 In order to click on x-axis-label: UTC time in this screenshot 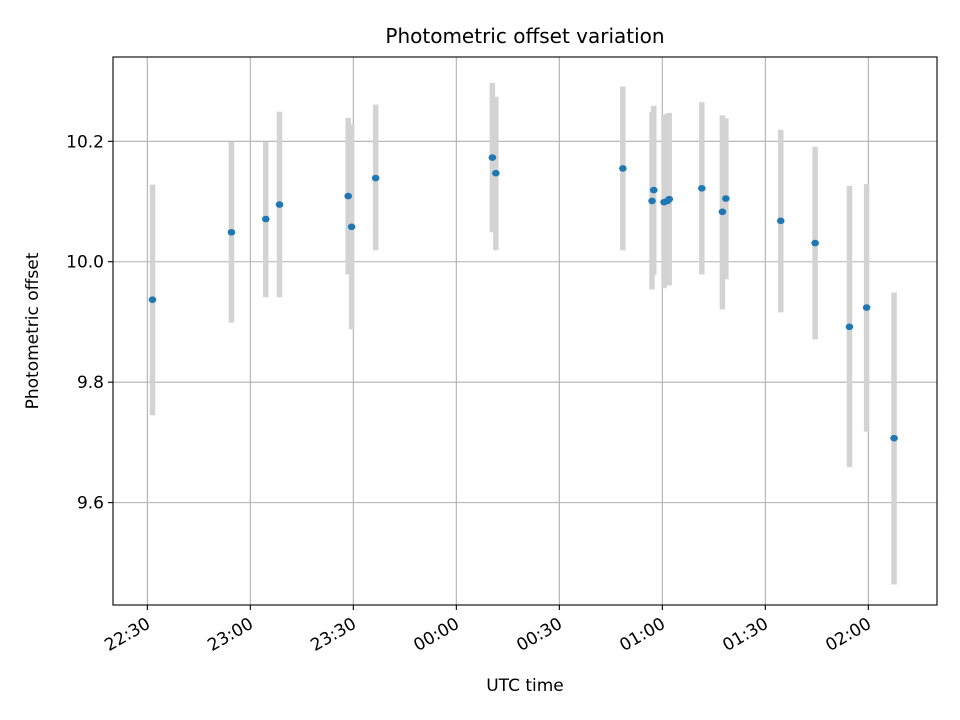, I will do `click(525, 686)`.